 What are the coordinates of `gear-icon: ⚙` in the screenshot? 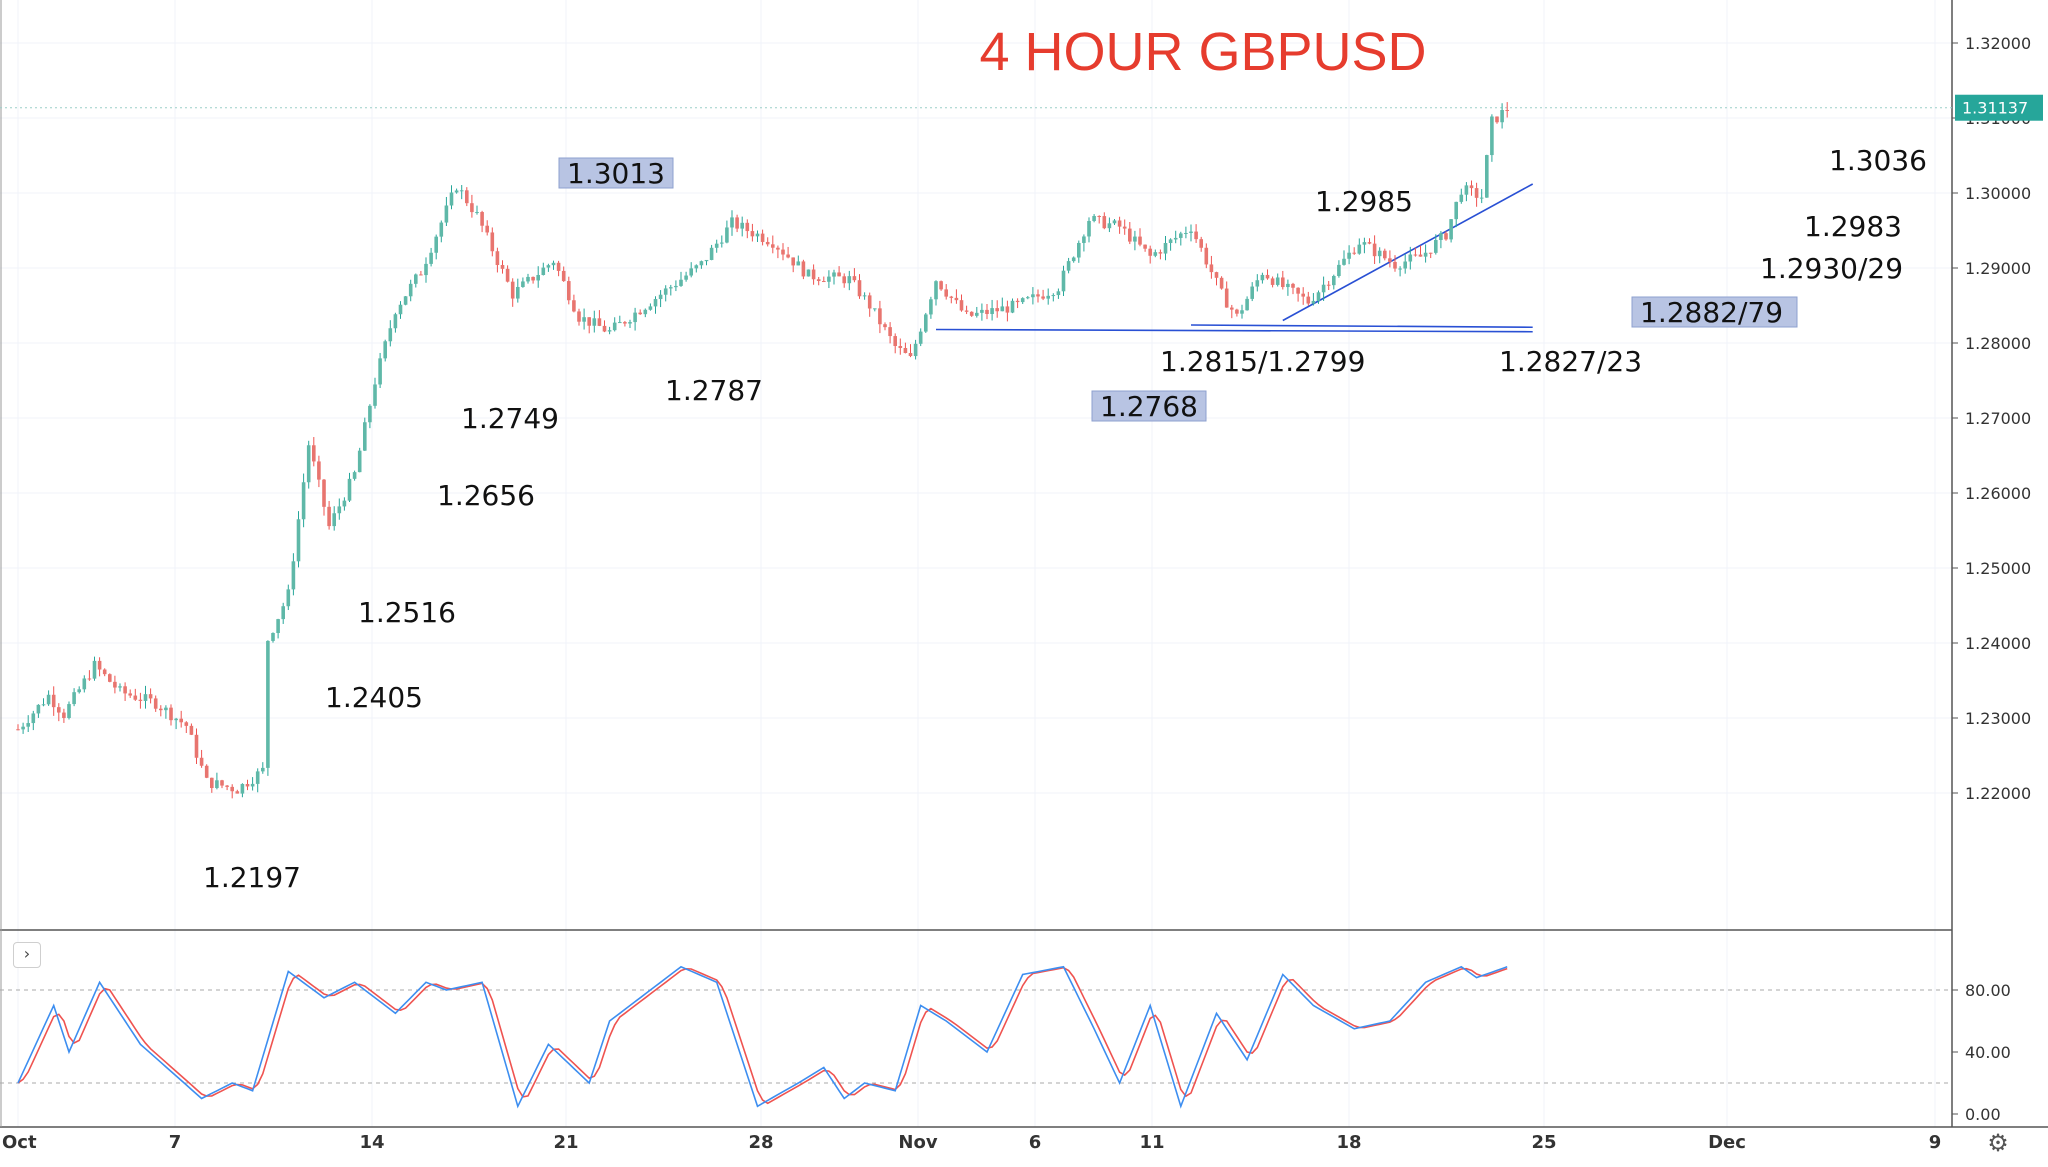 It's located at (1998, 1143).